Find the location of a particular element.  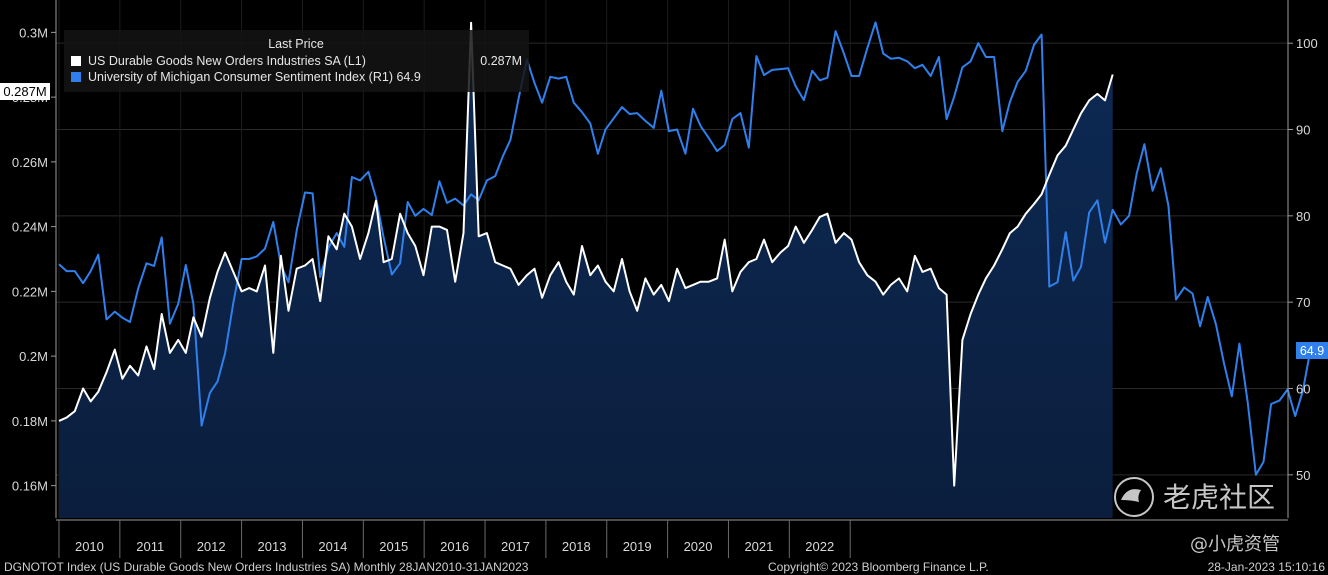

year-label-2014: 2014 is located at coordinates (332, 546).